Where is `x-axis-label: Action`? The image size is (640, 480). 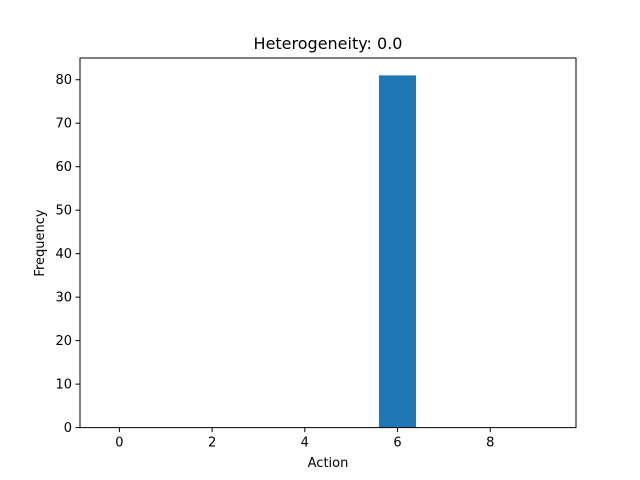 x-axis-label: Action is located at coordinates (328, 463).